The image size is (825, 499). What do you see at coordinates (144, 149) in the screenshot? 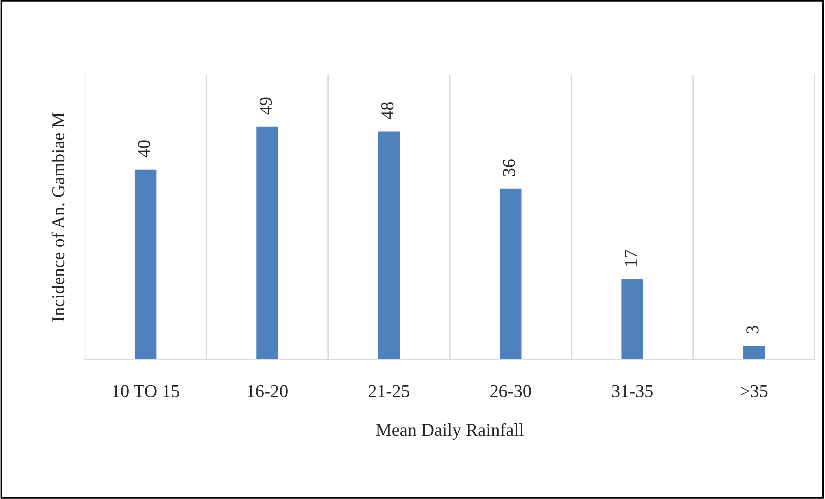
I see `data-label: 40` at bounding box center [144, 149].